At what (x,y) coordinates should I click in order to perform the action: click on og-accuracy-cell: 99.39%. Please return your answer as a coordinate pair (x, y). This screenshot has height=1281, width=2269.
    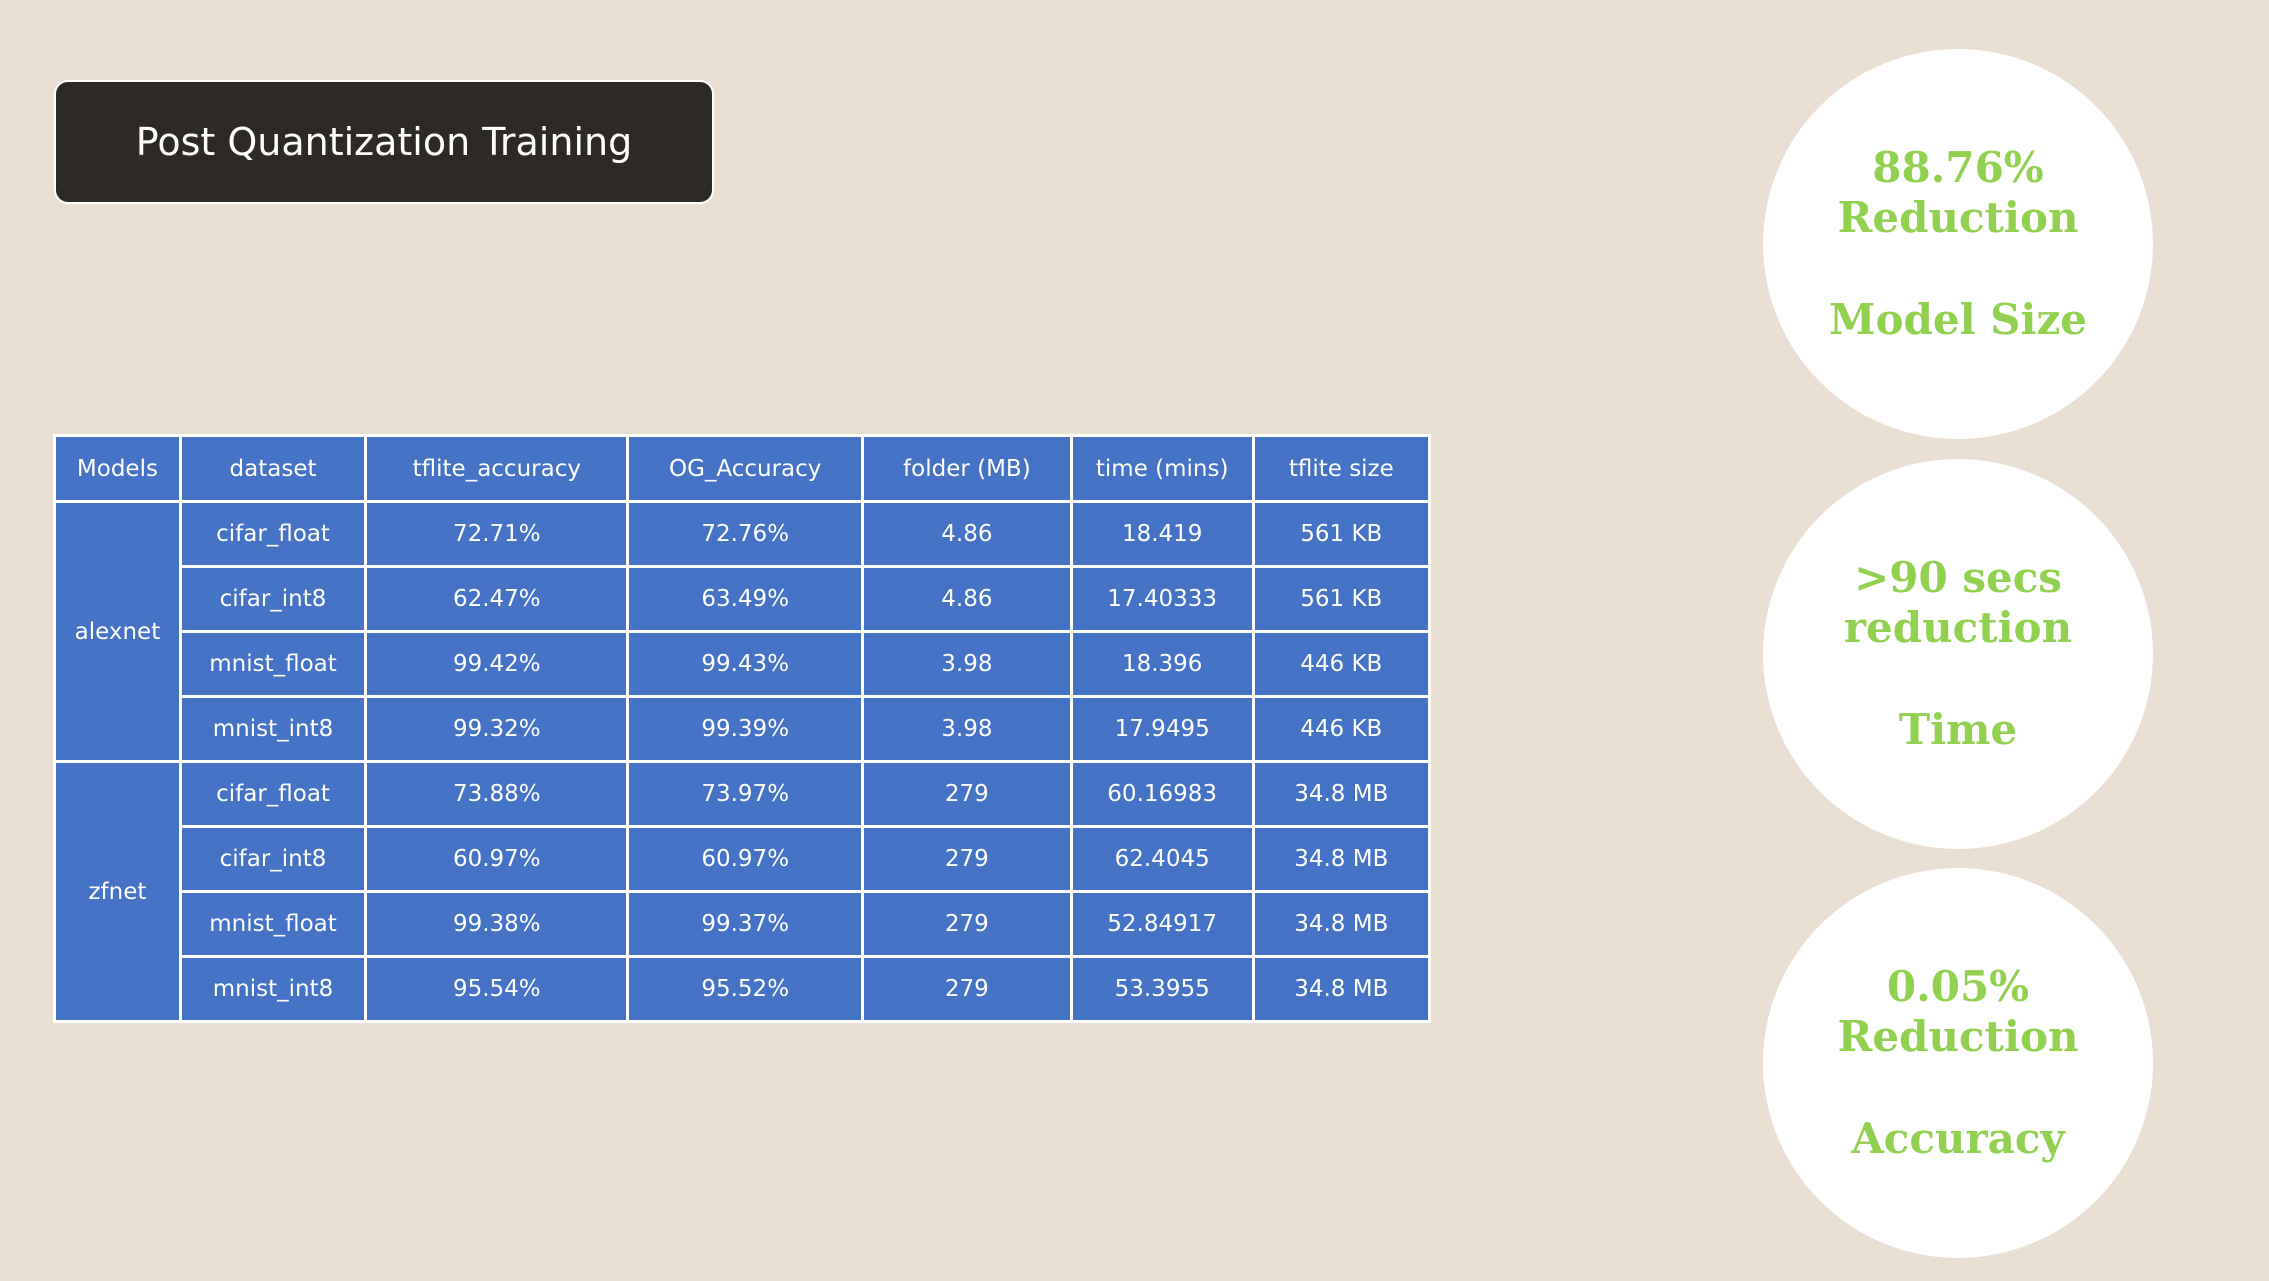
    Looking at the image, I should click on (745, 729).